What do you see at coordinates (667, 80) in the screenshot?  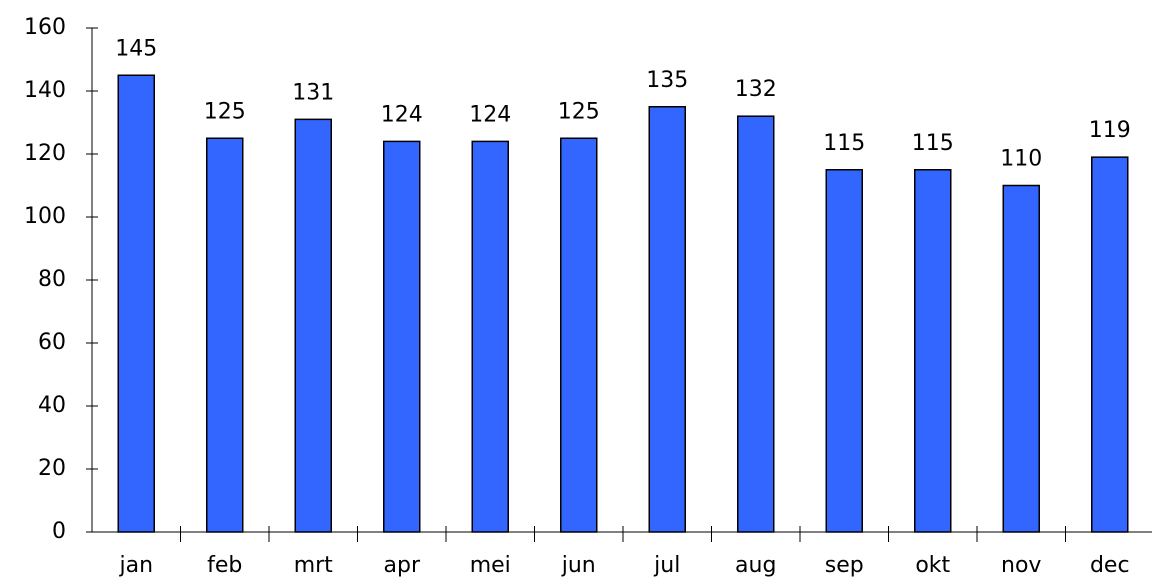 I see `data-label: 135` at bounding box center [667, 80].